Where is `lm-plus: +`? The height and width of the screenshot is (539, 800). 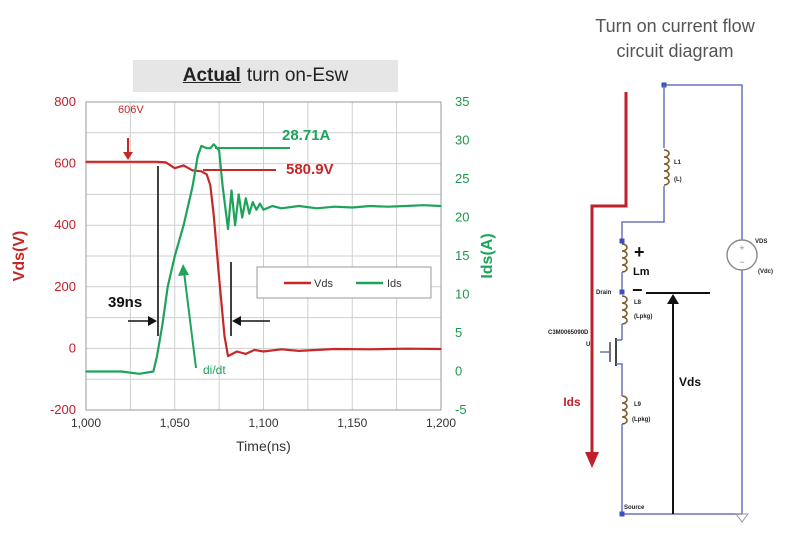 lm-plus: + is located at coordinates (639, 252).